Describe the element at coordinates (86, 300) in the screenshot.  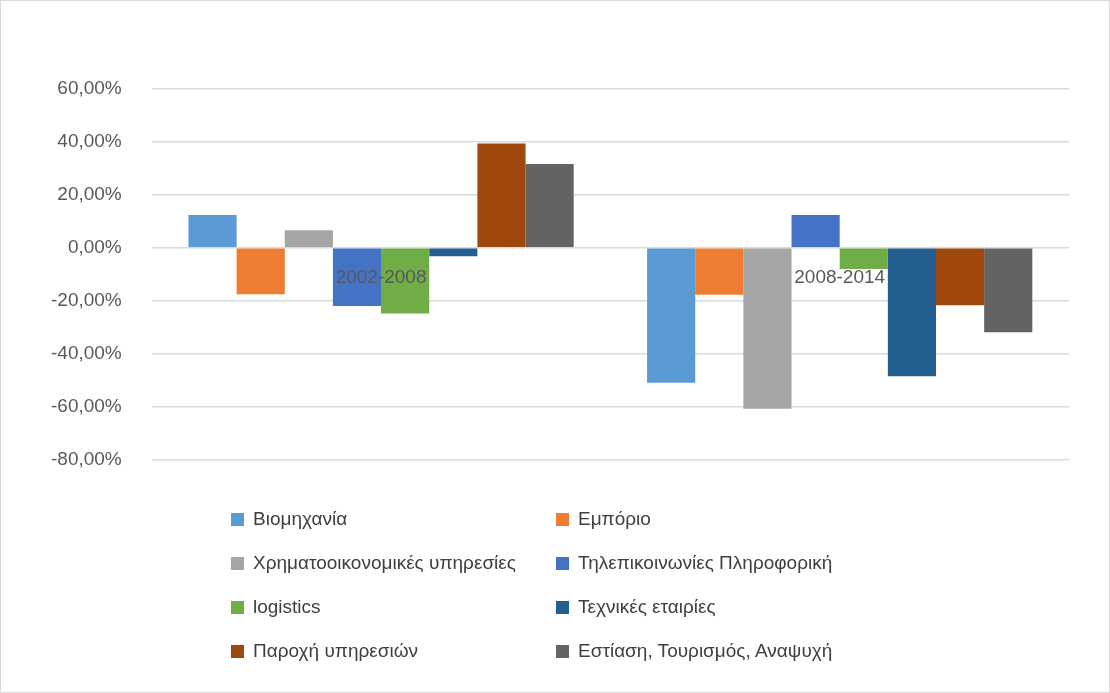
I see `y-tick-label: -20,00%` at that location.